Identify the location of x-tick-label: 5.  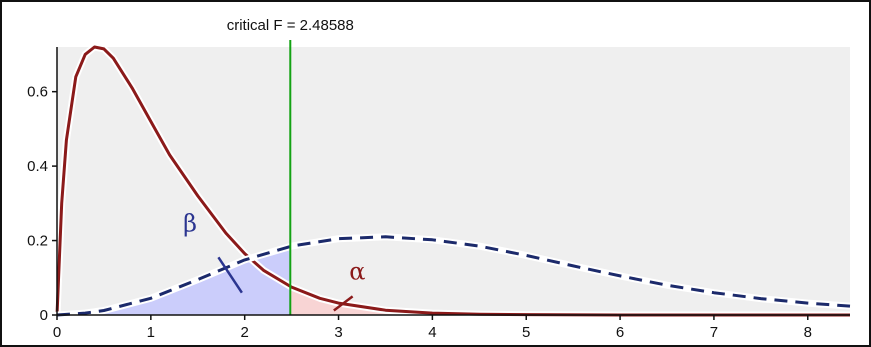
(526, 332).